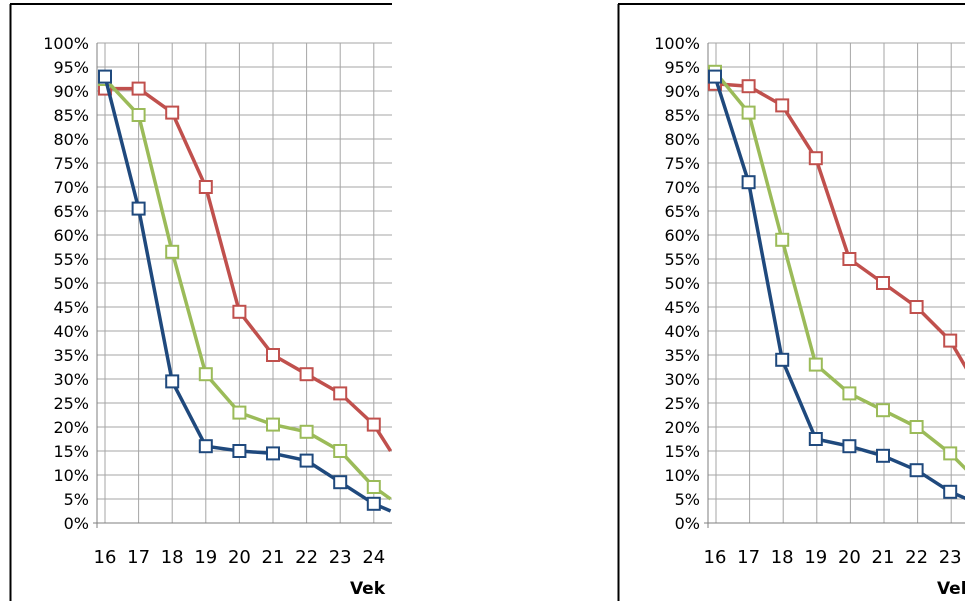 This screenshot has width=965, height=601. What do you see at coordinates (682, 283) in the screenshot?
I see `y-tick-label: 50%` at bounding box center [682, 283].